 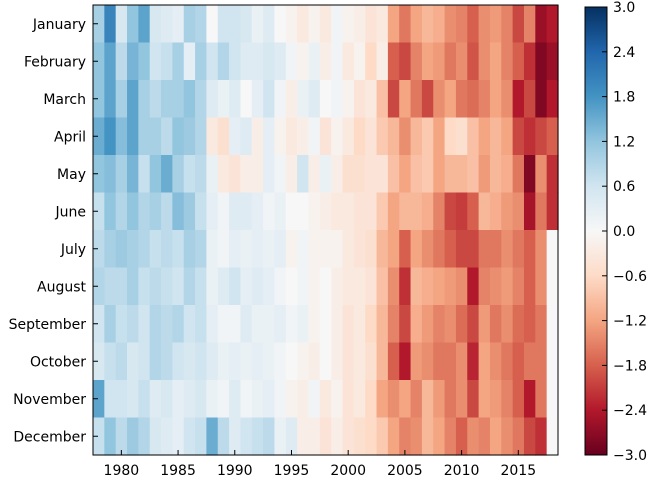 I want to click on x-axis: 1980 1985 1990 1995 2000 2005 2010 2015, so click(x=320, y=463).